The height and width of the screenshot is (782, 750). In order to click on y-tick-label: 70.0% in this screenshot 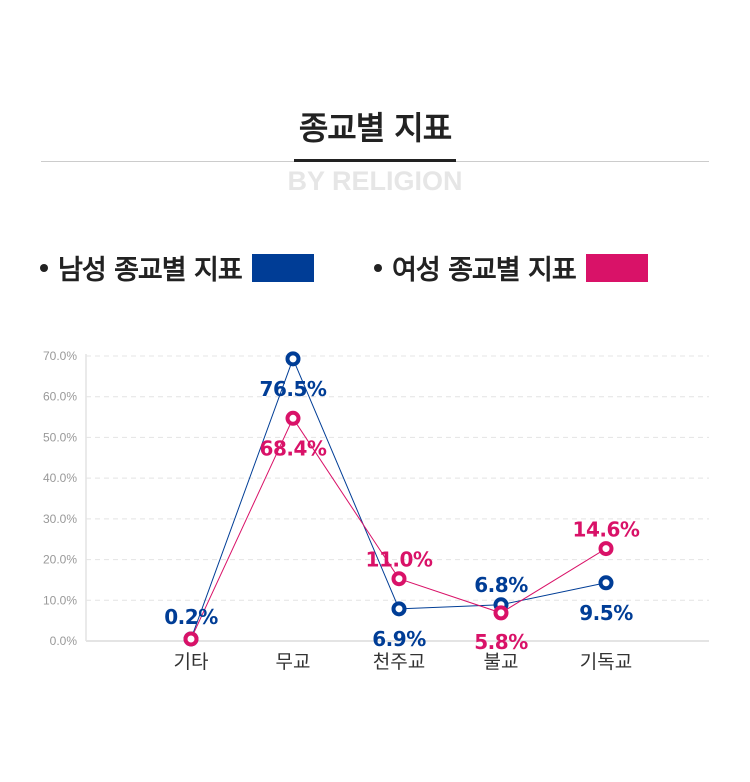, I will do `click(60, 356)`.